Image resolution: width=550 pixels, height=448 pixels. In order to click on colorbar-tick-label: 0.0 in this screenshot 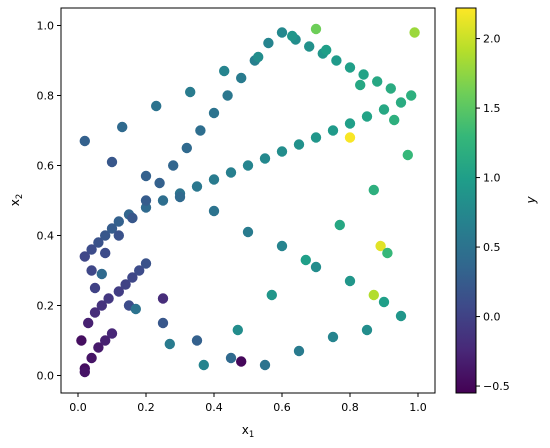, I will do `click(492, 317)`.